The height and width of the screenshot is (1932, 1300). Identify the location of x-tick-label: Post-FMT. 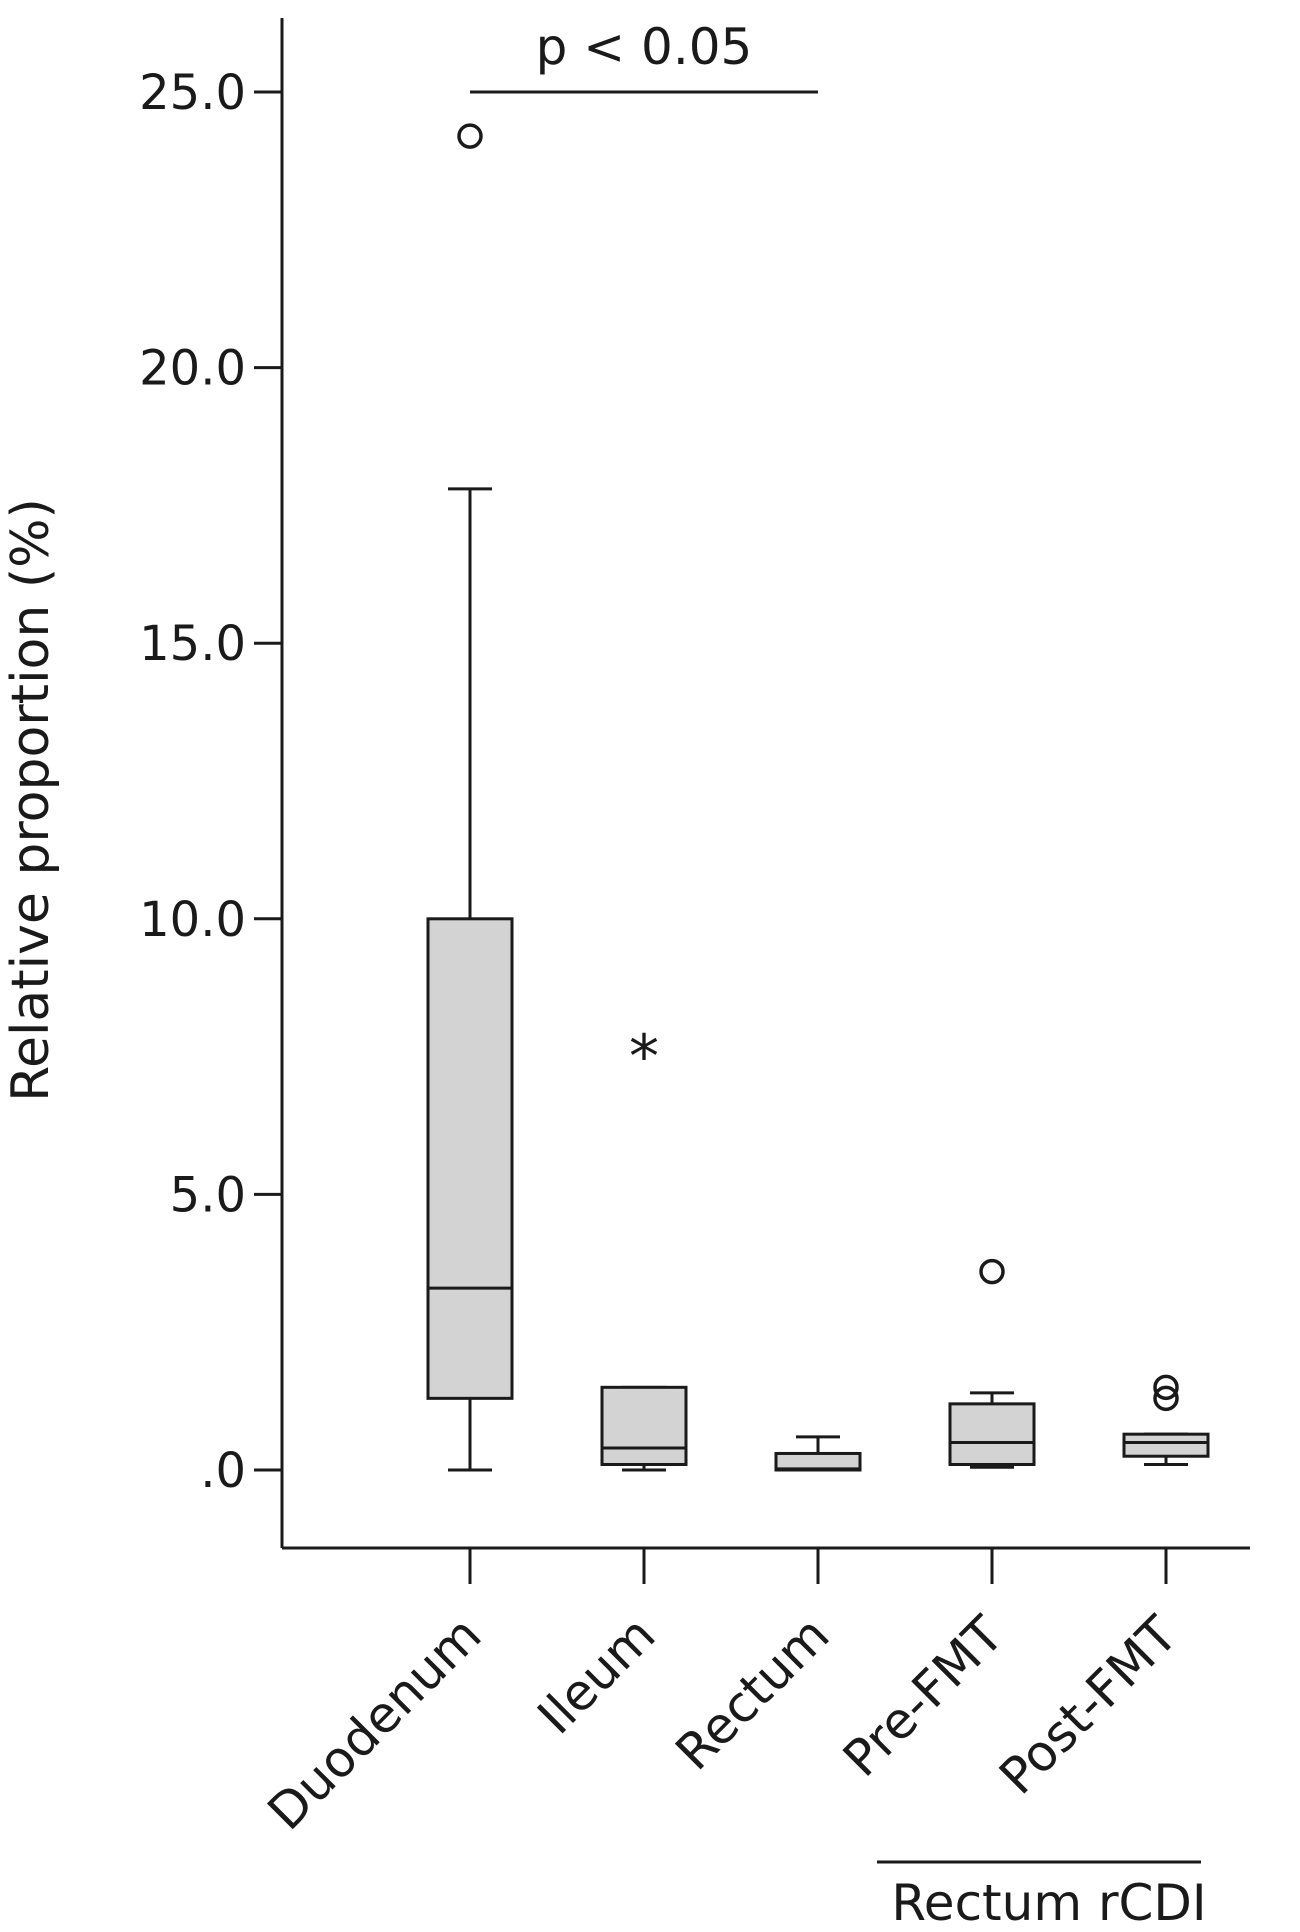
(1088, 1705).